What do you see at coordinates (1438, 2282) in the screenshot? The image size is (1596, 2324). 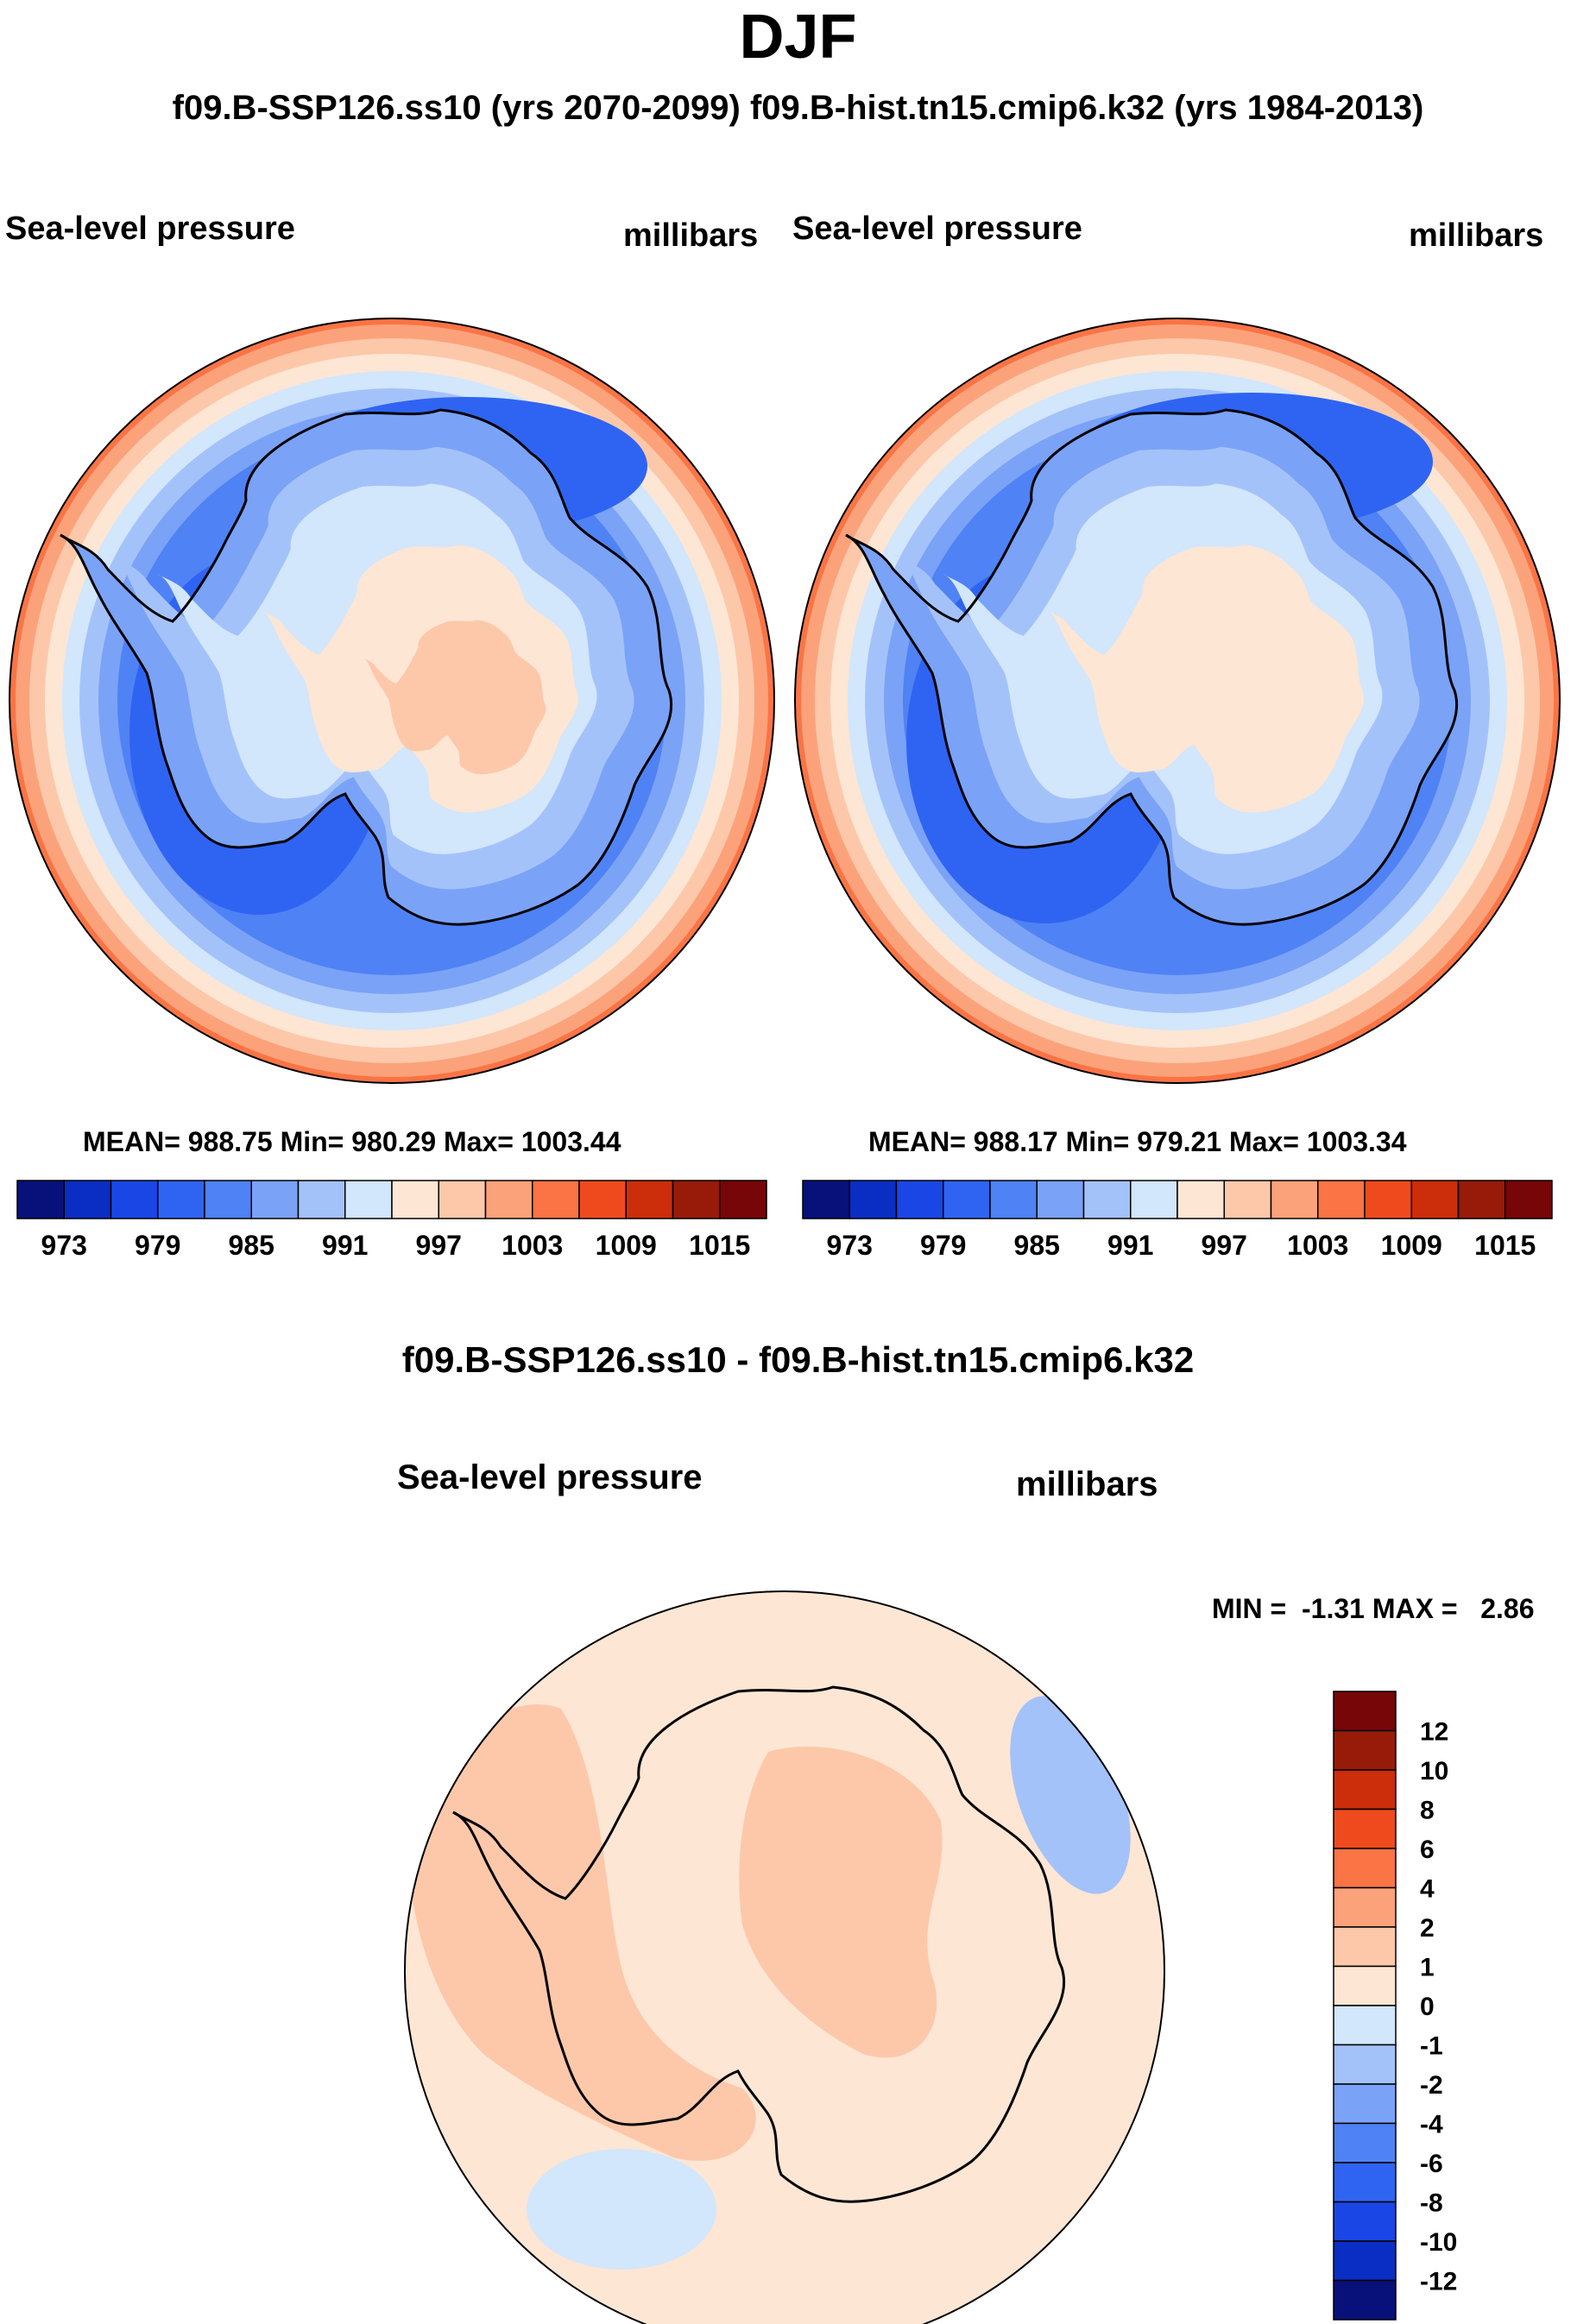 I see `diff-colorbar-label-14: -12` at bounding box center [1438, 2282].